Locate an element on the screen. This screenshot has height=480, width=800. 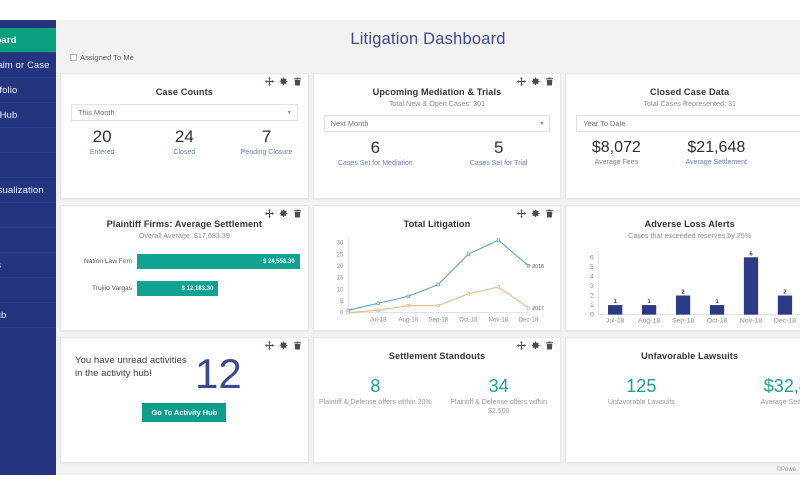
upcoming-period-select: Next Month ▾ is located at coordinates (437, 123).